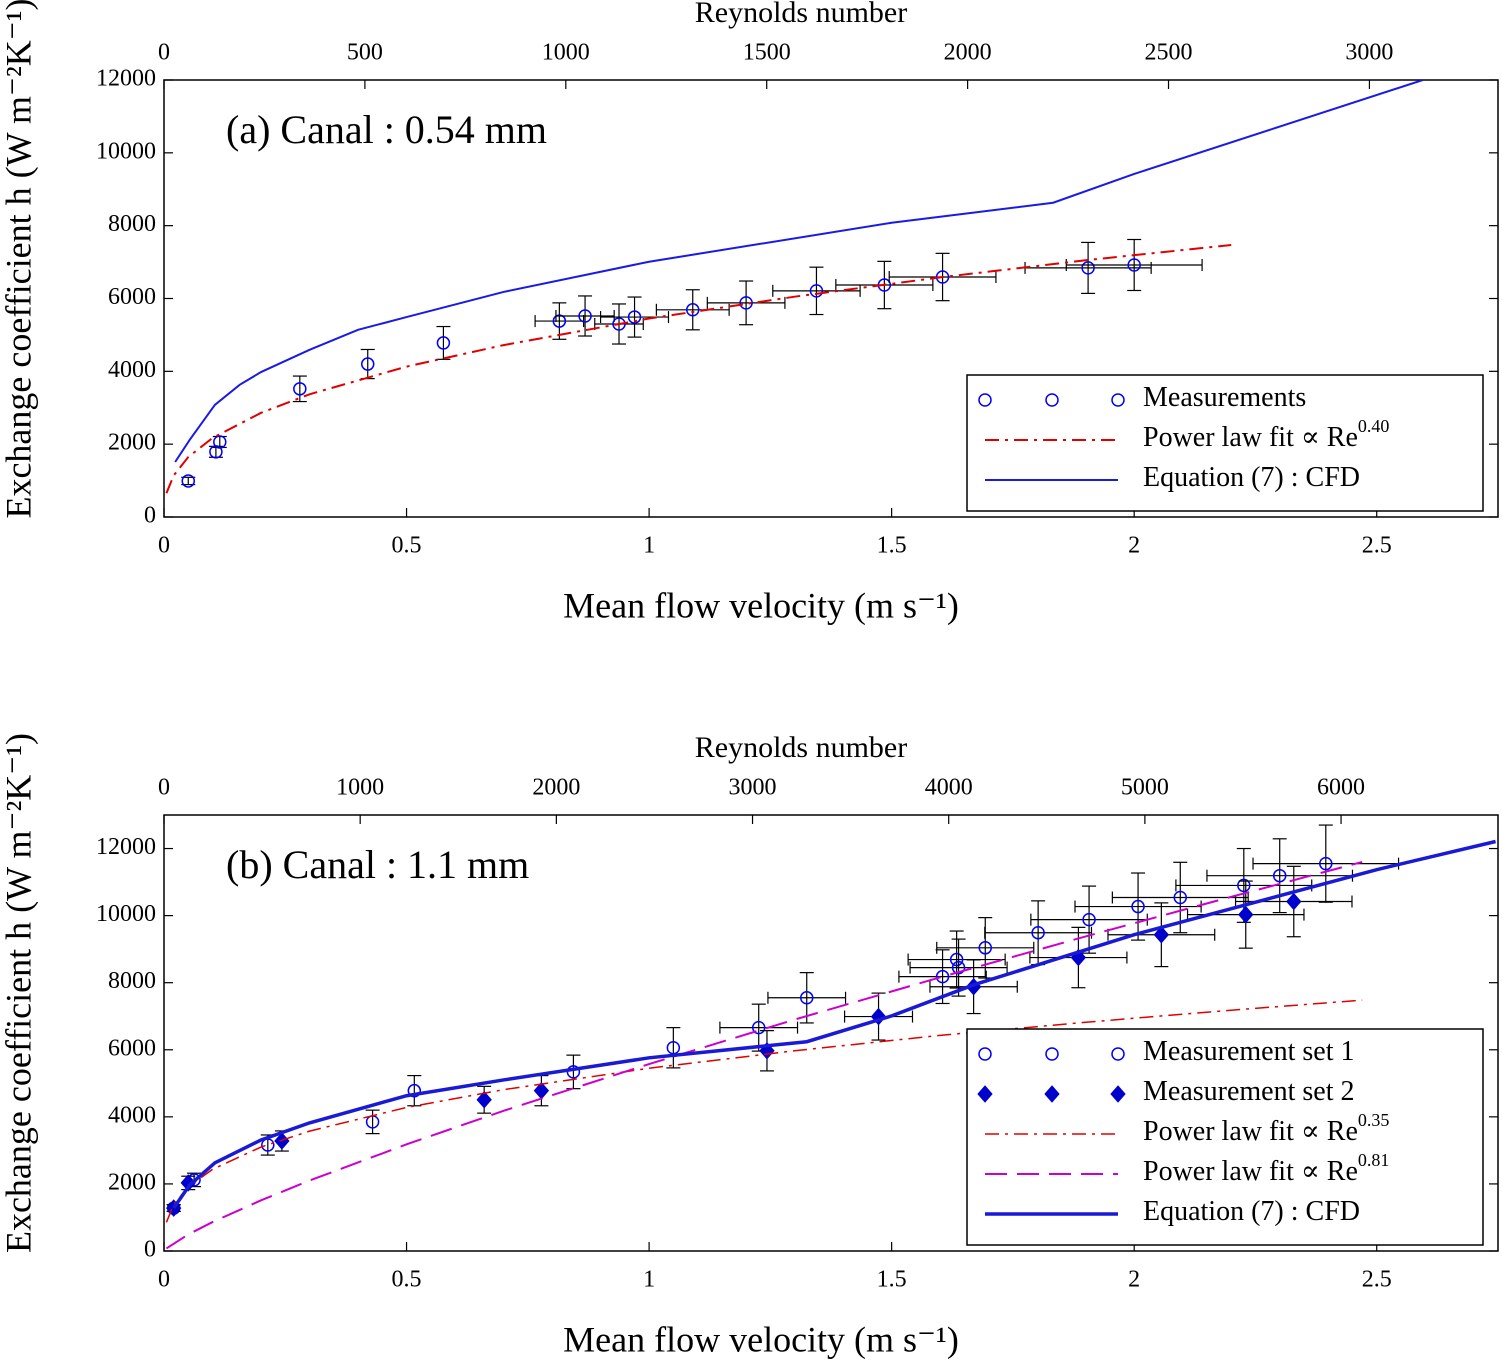  Describe the element at coordinates (1341, 788) in the screenshot. I see `x2-tick-label: 6000` at that location.